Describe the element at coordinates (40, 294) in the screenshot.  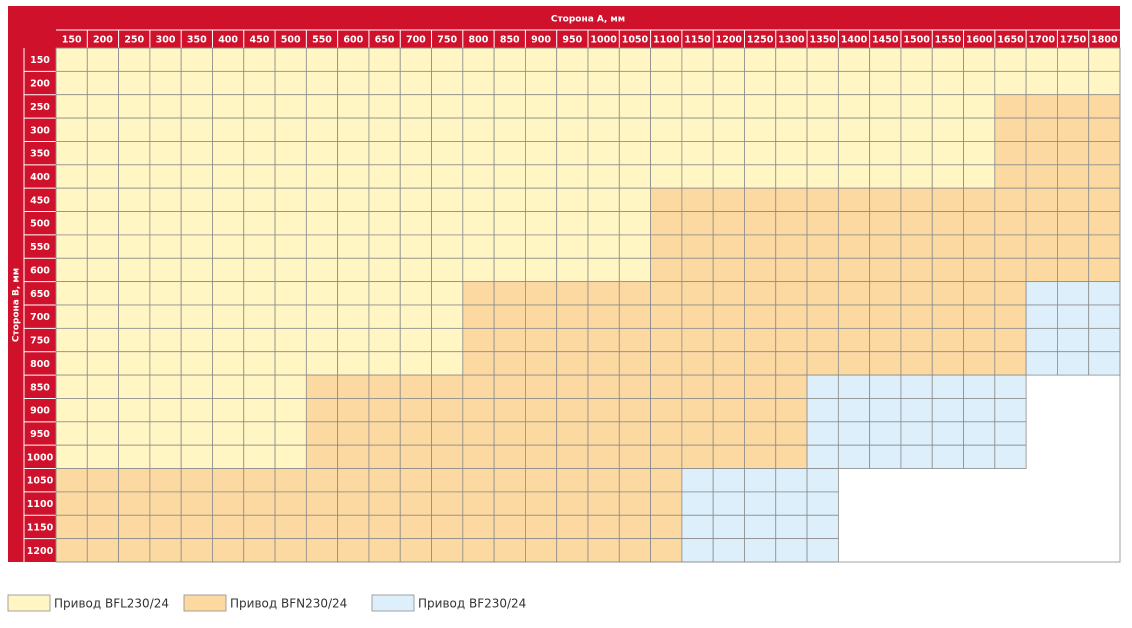
I see `row-header: 650` at that location.